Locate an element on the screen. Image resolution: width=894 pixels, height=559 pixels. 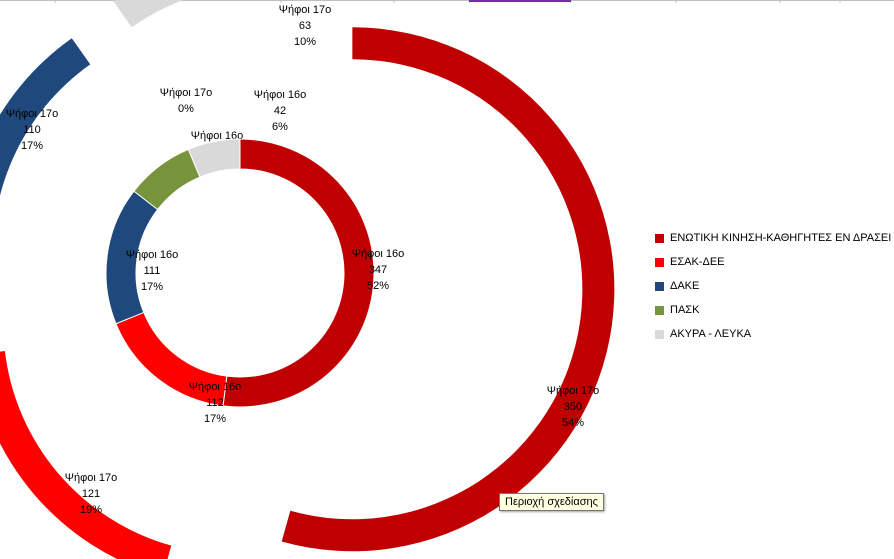
legend-item: ΕΣΑΚ-ΔΕΕ is located at coordinates (773, 262).